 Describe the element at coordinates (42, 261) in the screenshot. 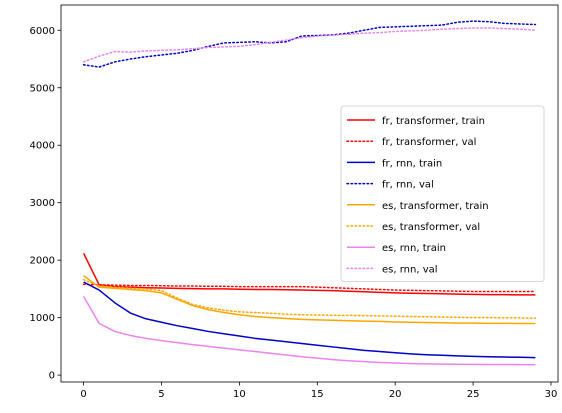

I see `y-tick-label: 2000` at that location.